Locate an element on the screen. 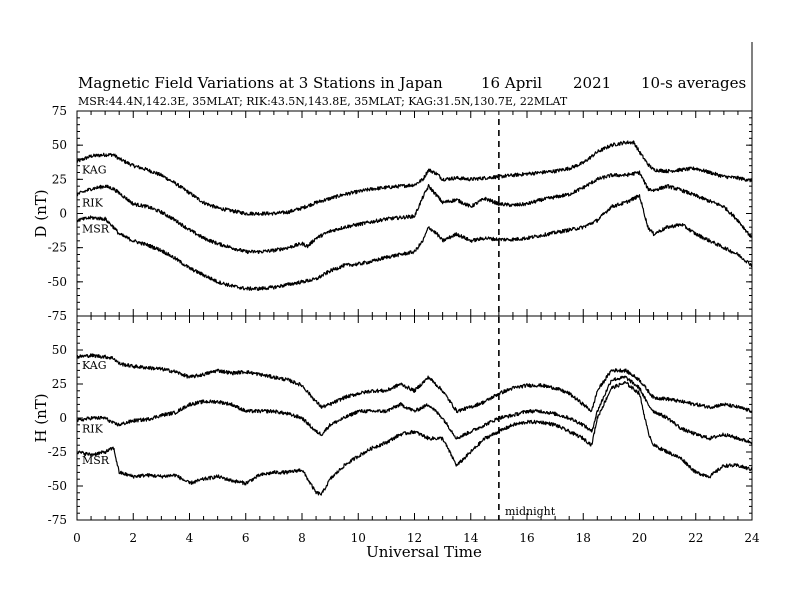 This screenshot has height=612, width=792. x-tick-label: 20 is located at coordinates (639, 538).